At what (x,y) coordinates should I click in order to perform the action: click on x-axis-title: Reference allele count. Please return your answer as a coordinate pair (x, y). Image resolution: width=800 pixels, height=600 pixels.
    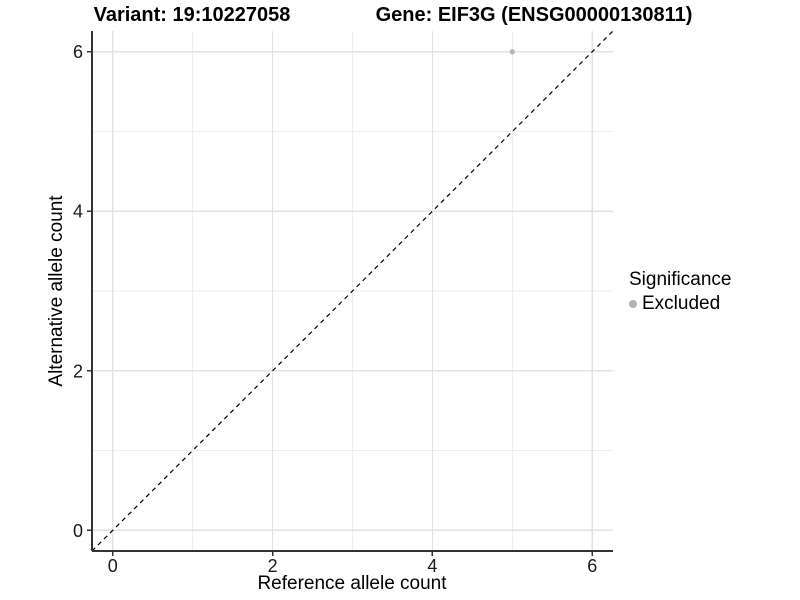
    Looking at the image, I should click on (352, 583).